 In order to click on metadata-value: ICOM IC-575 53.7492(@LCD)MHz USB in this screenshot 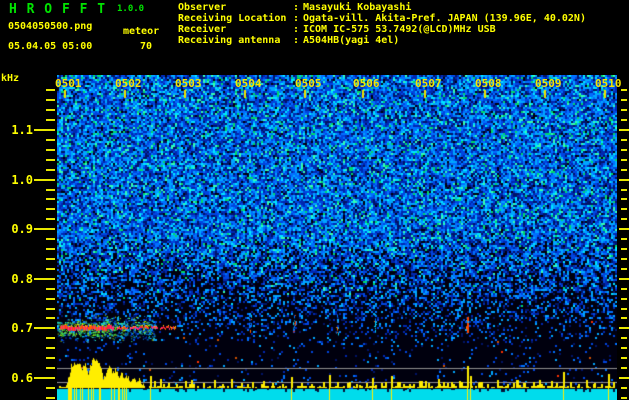, I will do `click(399, 29)`.